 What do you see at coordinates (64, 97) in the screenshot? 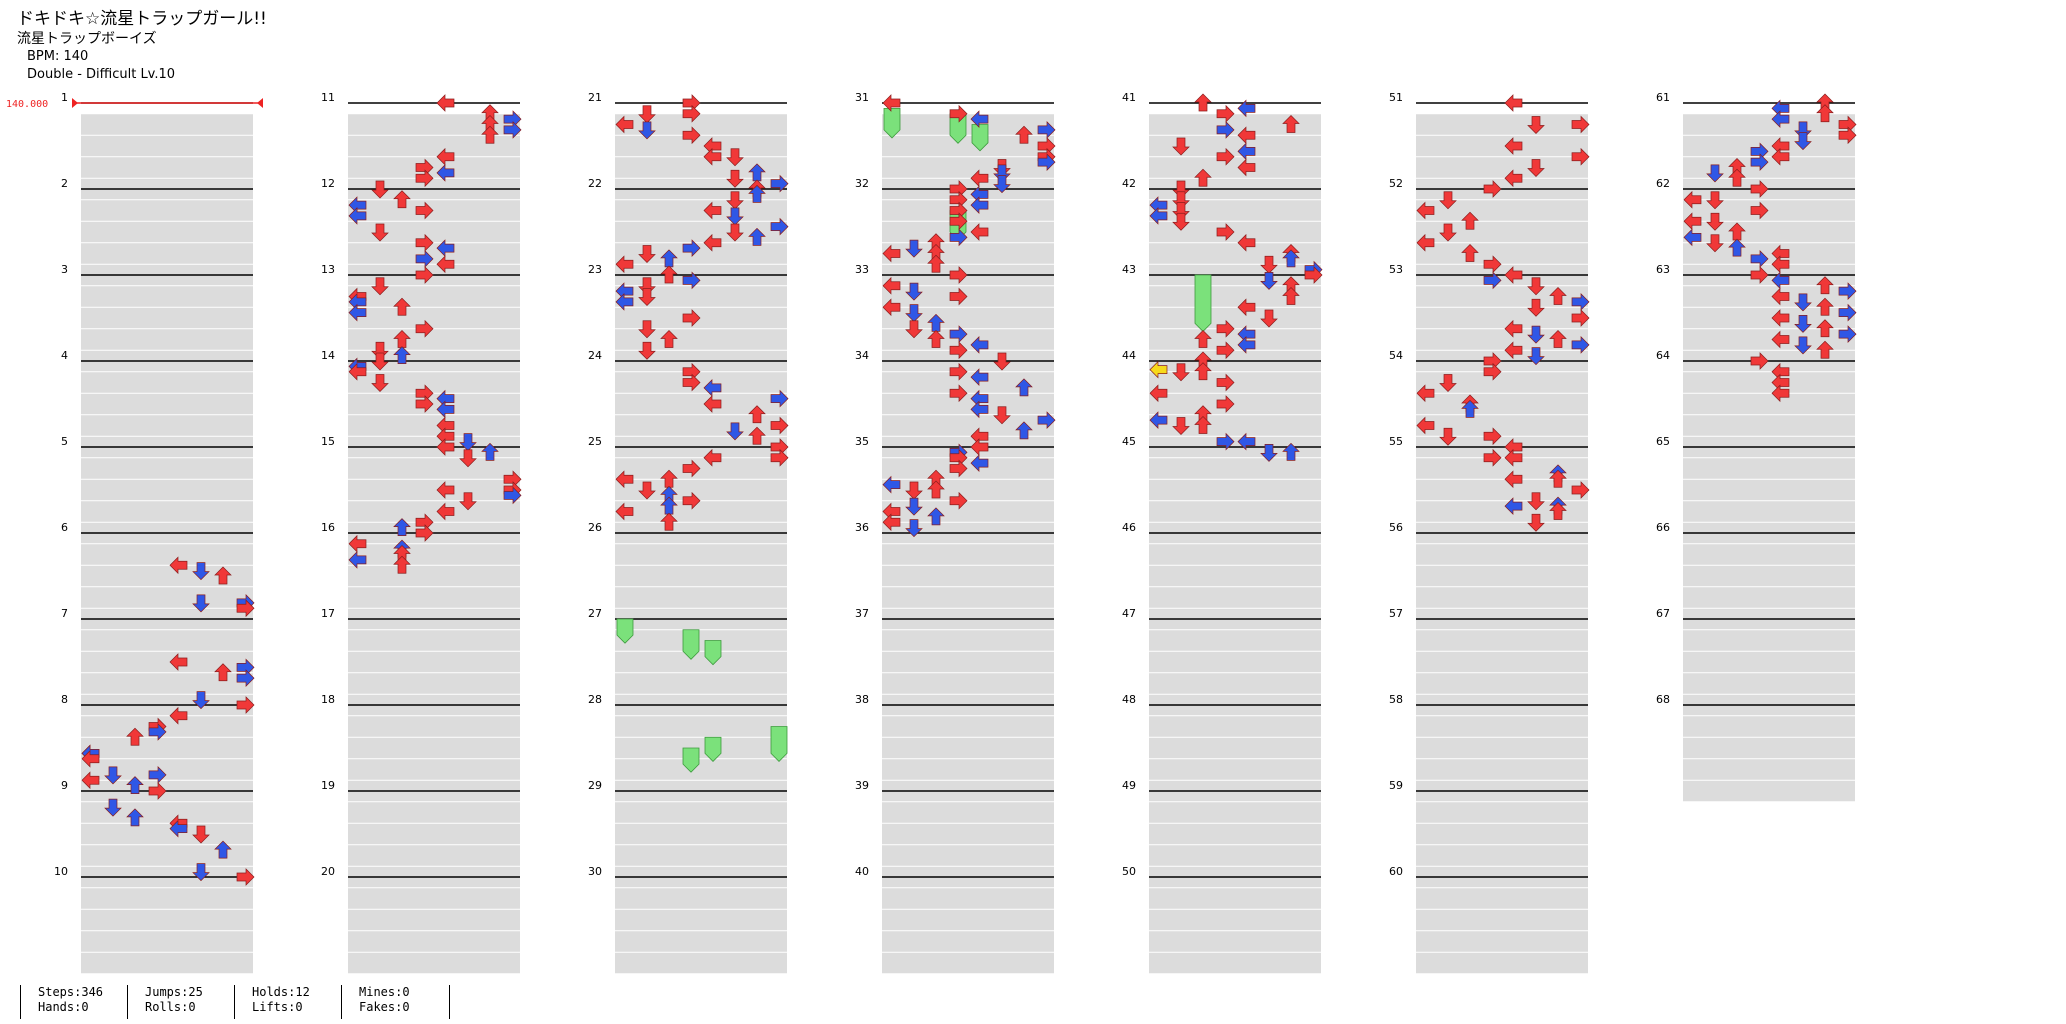
I see `measure-number: 1` at bounding box center [64, 97].